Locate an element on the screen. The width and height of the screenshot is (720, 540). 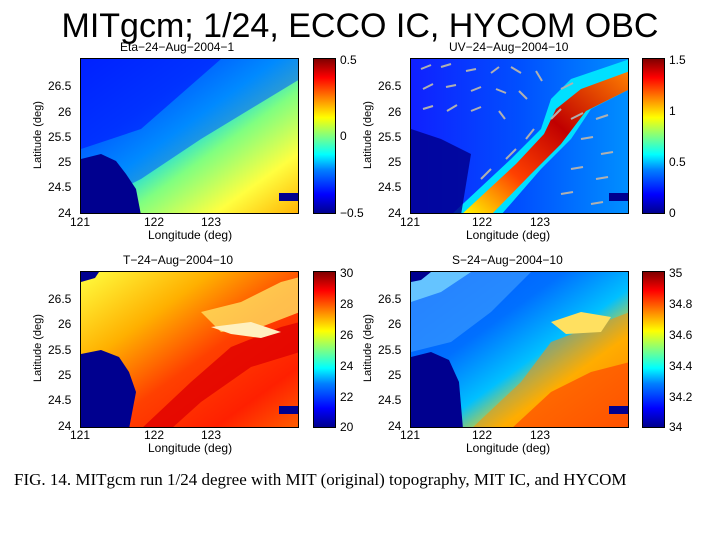
eta-colorbar is located at coordinates (324, 136).